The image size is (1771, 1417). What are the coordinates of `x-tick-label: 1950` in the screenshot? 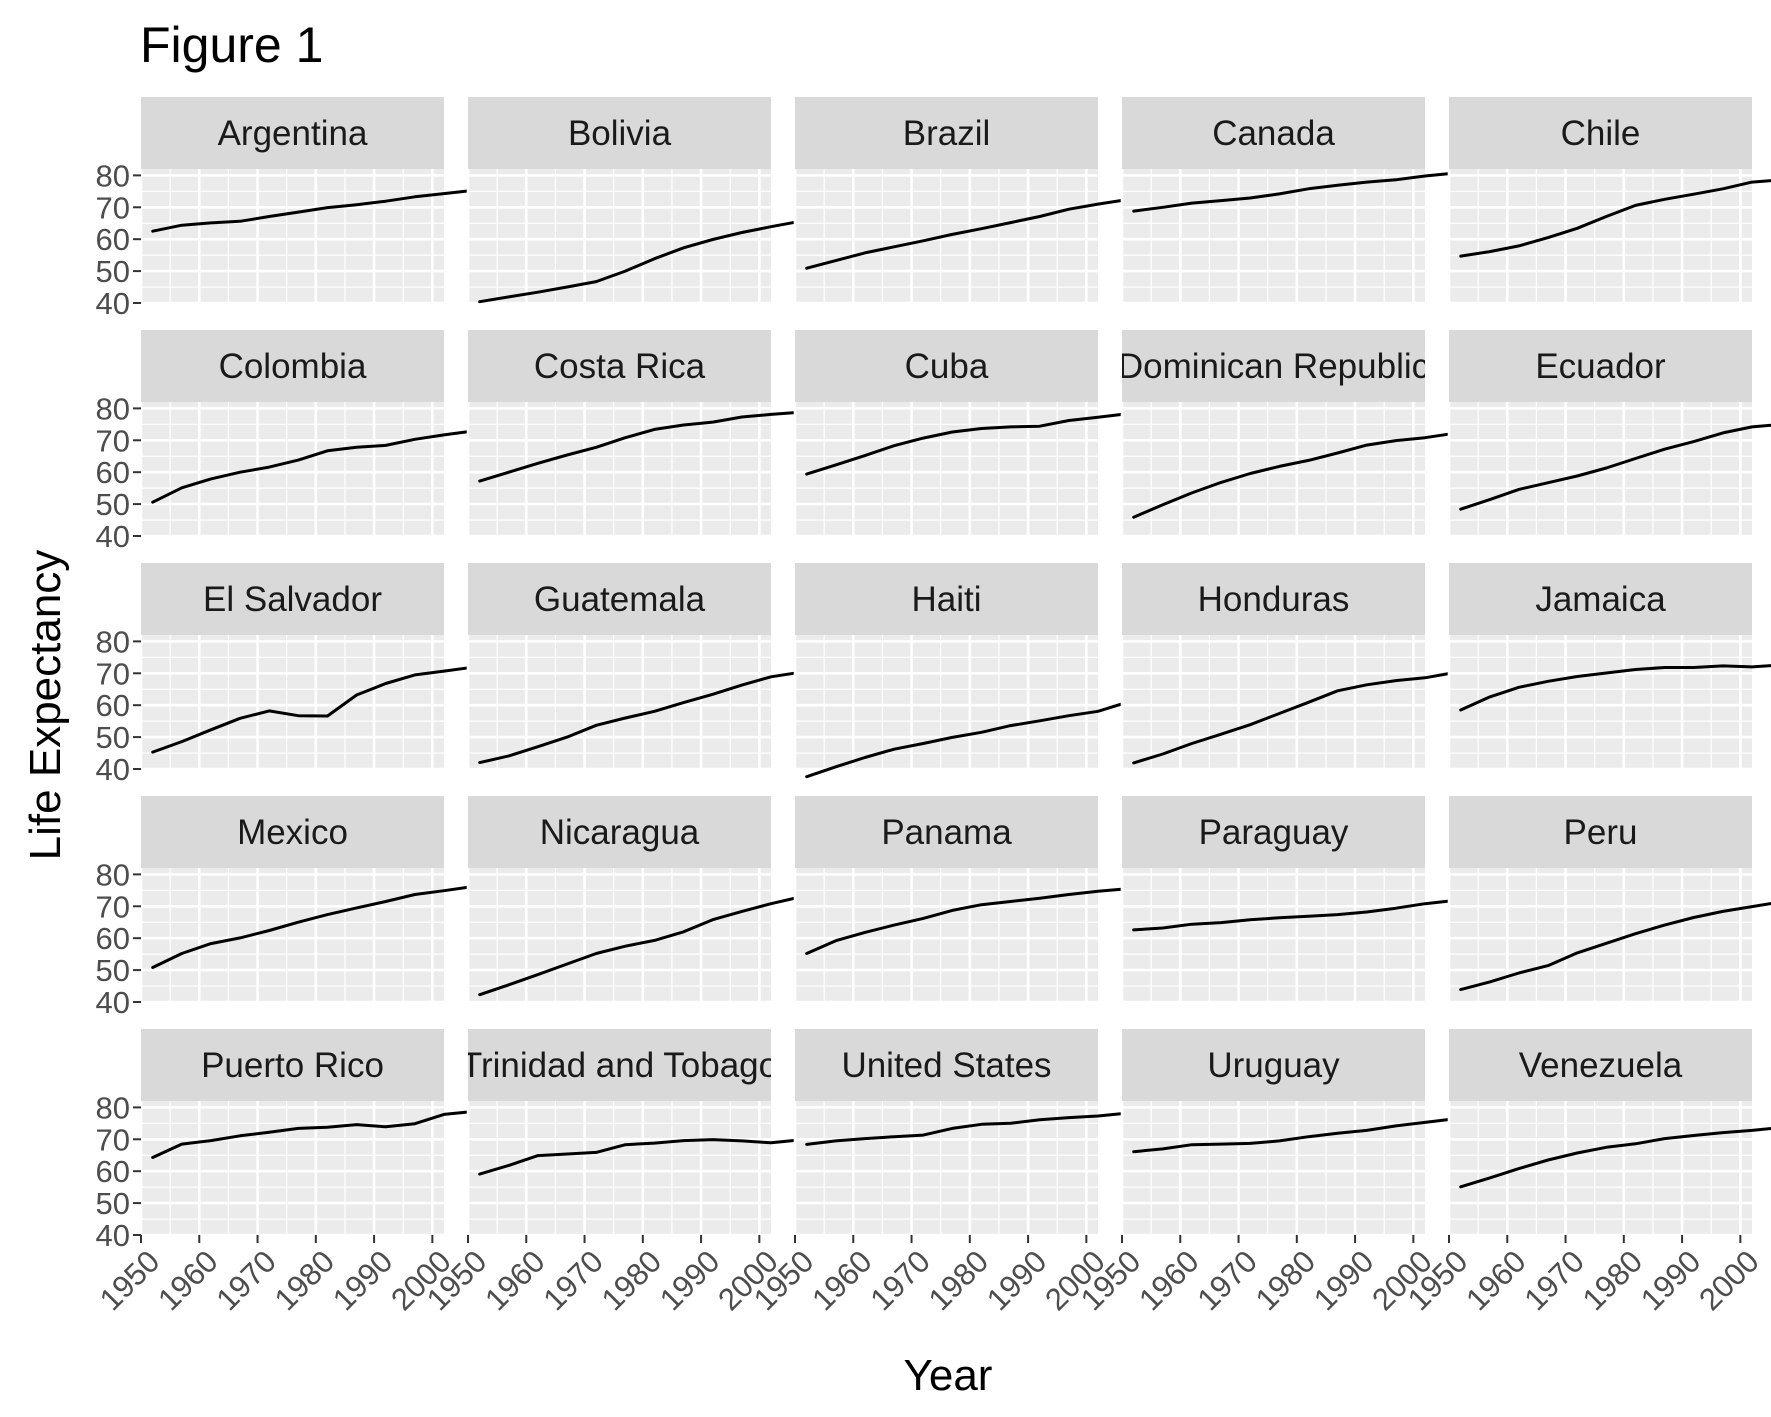 It's located at (130, 1281).